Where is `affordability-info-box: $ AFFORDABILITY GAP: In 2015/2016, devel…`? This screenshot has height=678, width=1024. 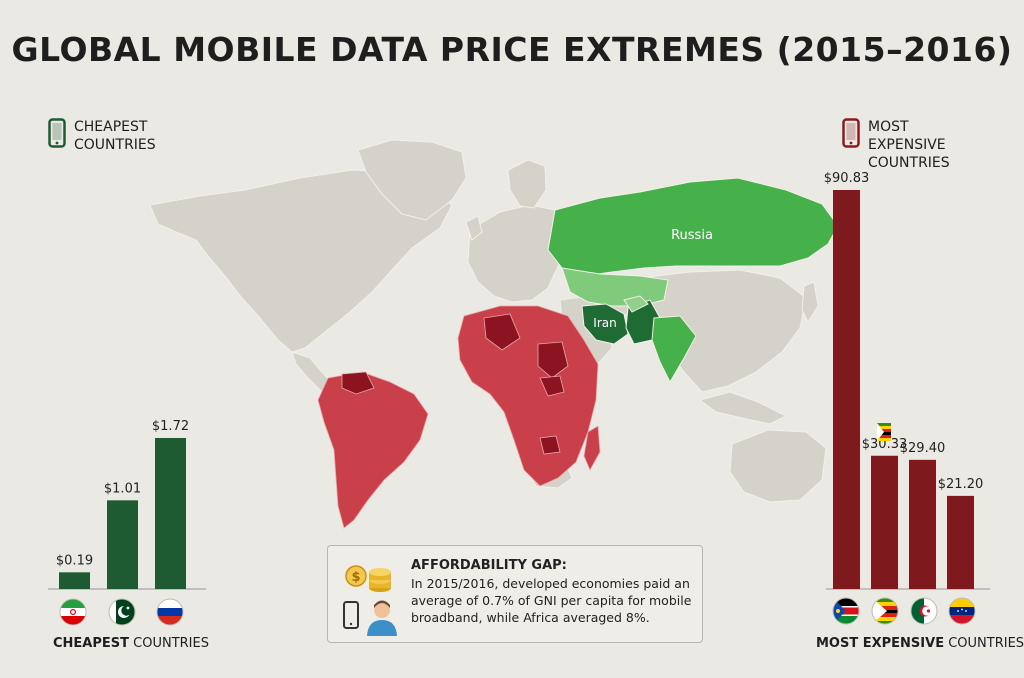 affordability-info-box: $ AFFORDABILITY GAP: In 2015/2016, devel… is located at coordinates (515, 594).